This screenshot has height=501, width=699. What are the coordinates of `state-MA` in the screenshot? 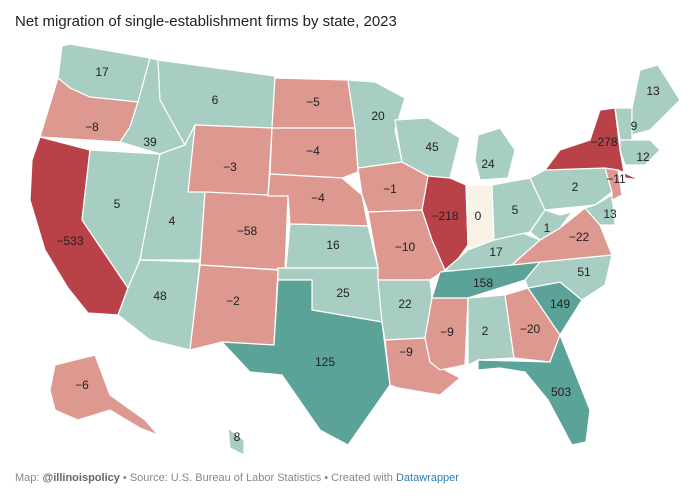 It's located at (640, 152).